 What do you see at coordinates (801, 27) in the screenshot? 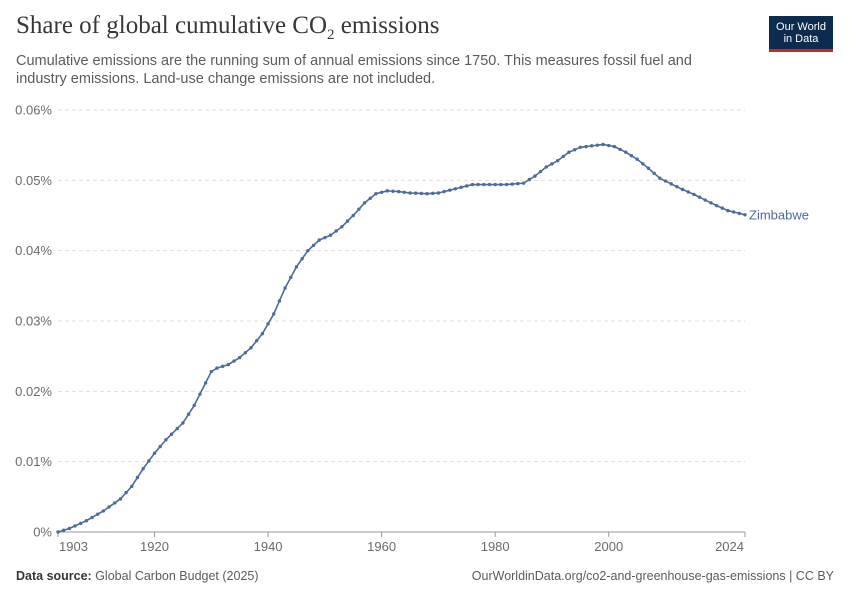
I see `owid-logo-line1: Our World` at bounding box center [801, 27].